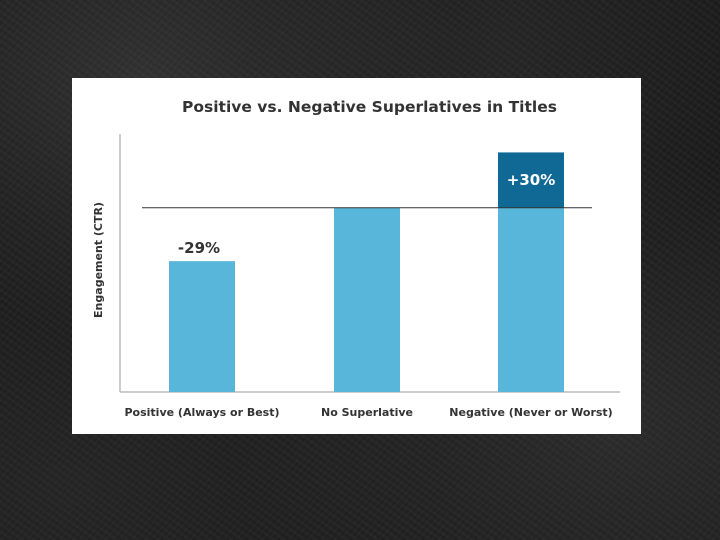 The image size is (720, 540). I want to click on data-label-0: -29%, so click(199, 248).